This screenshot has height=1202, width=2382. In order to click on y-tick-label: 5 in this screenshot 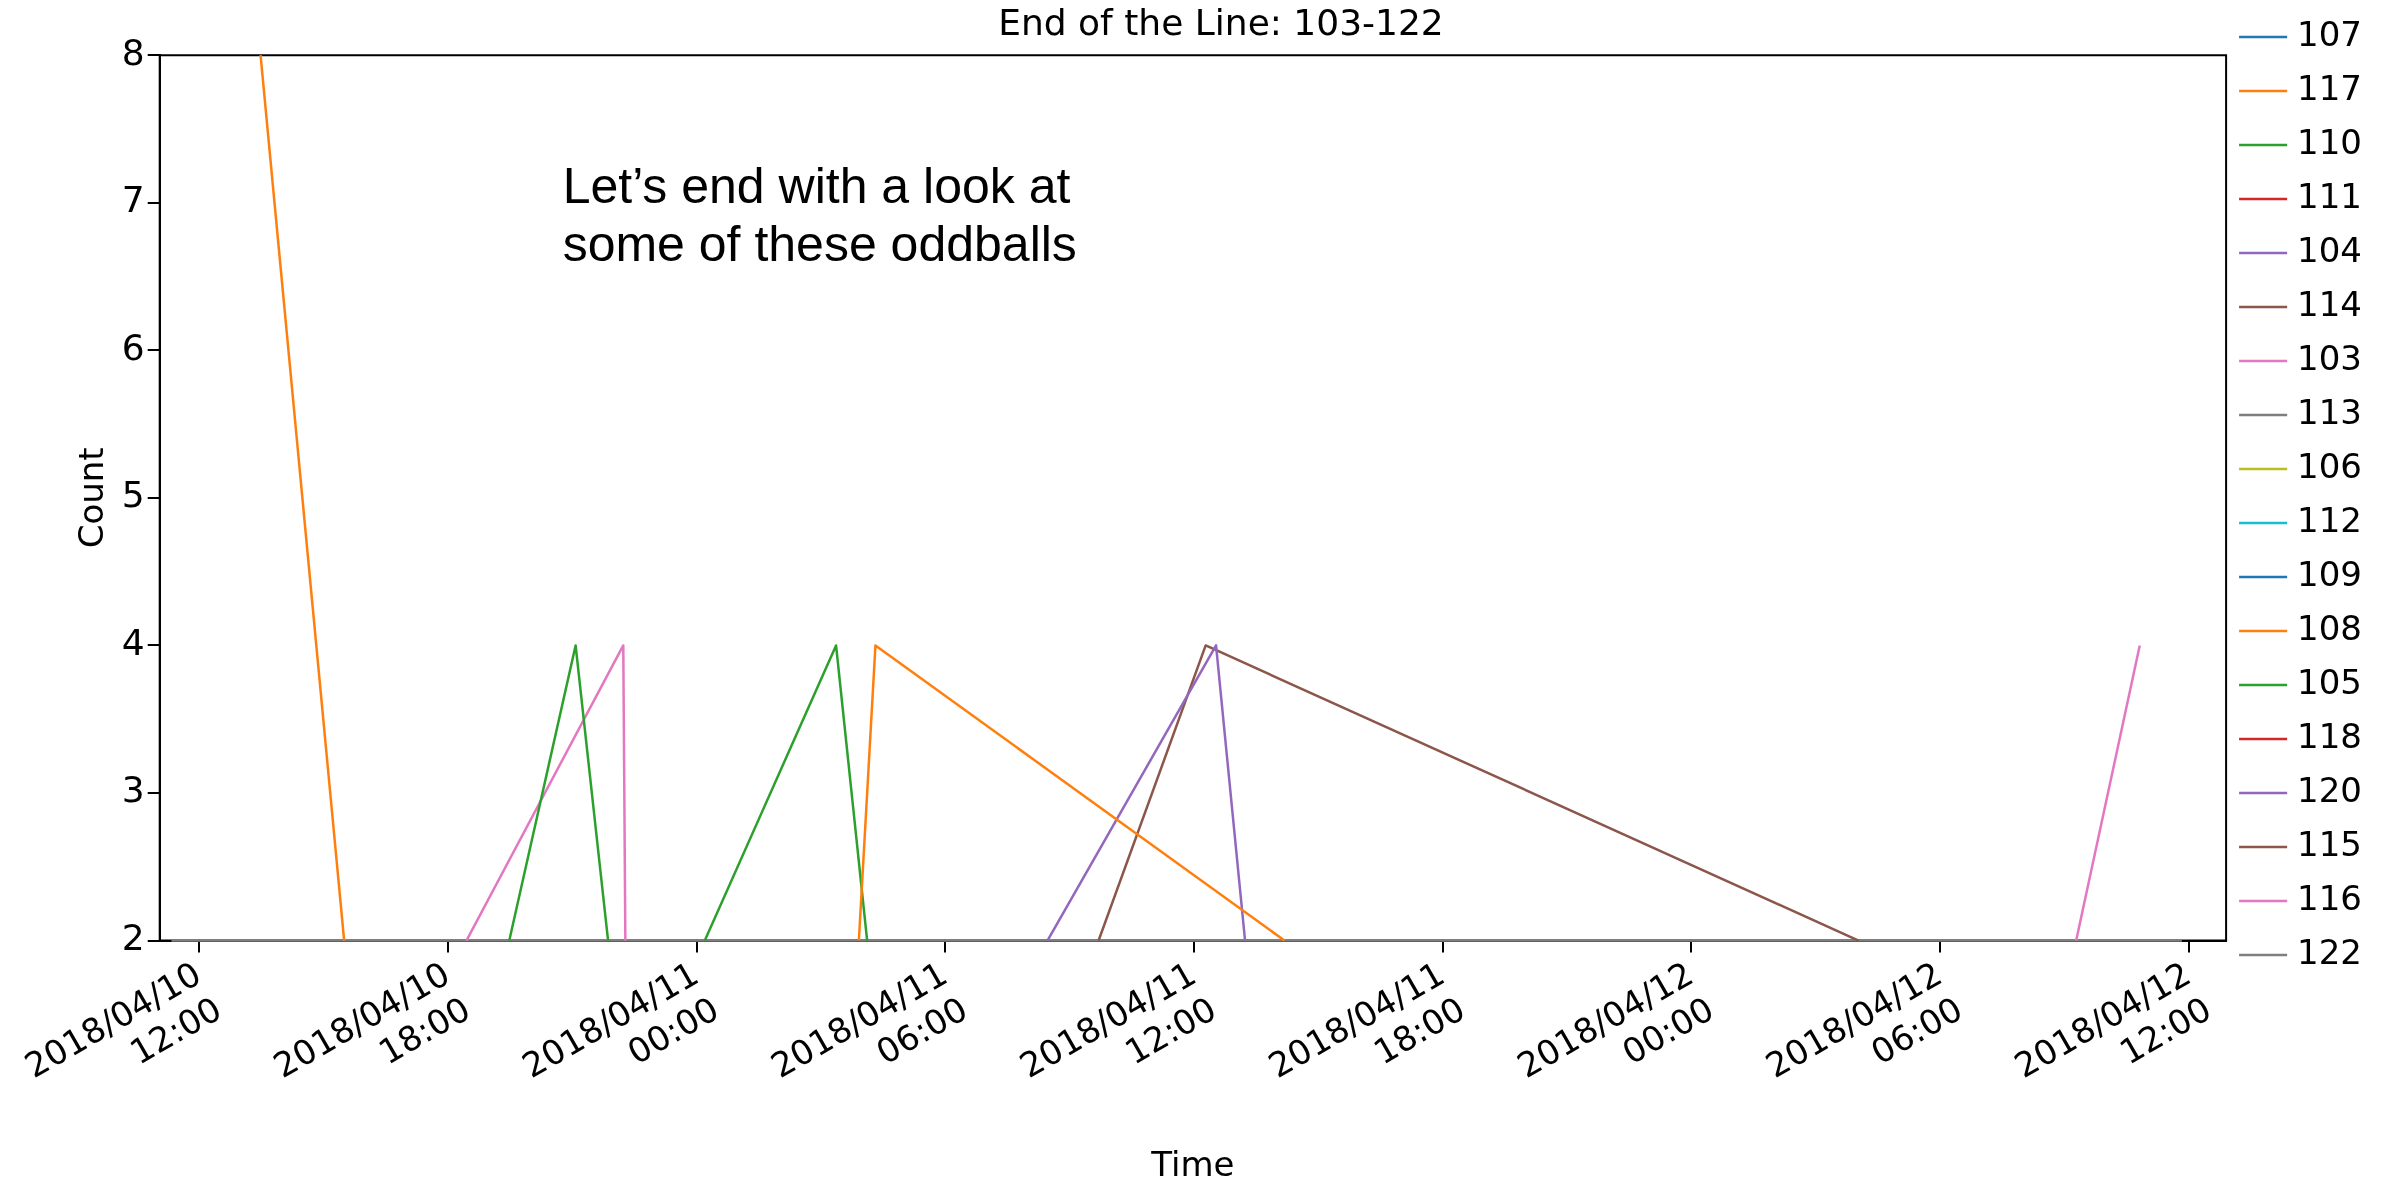, I will do `click(133, 495)`.